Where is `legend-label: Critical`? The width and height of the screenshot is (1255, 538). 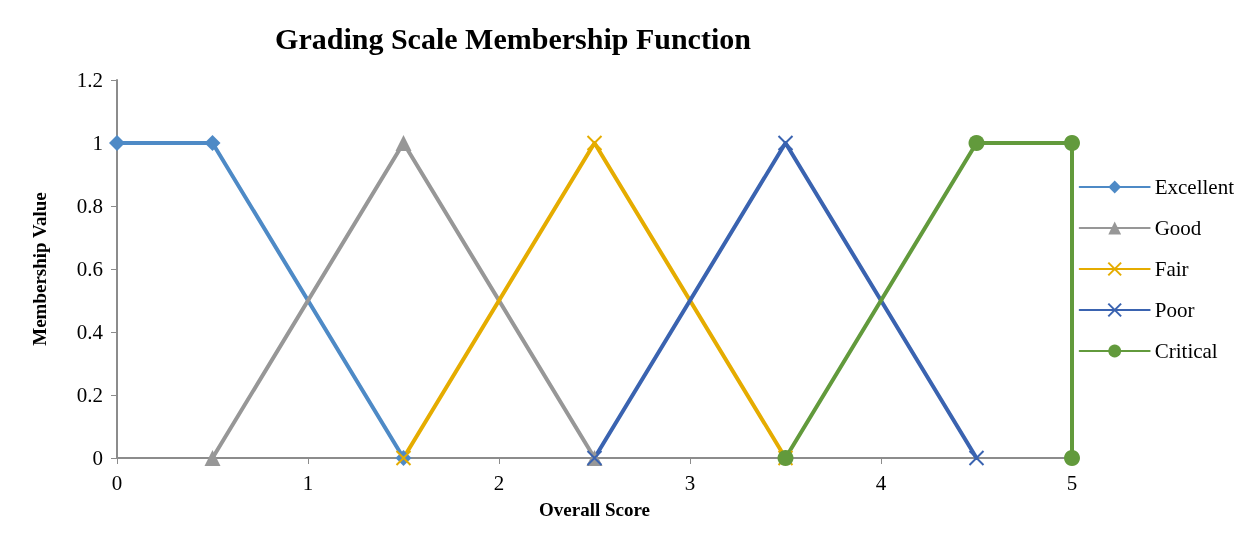
legend-label: Critical is located at coordinates (1186, 351).